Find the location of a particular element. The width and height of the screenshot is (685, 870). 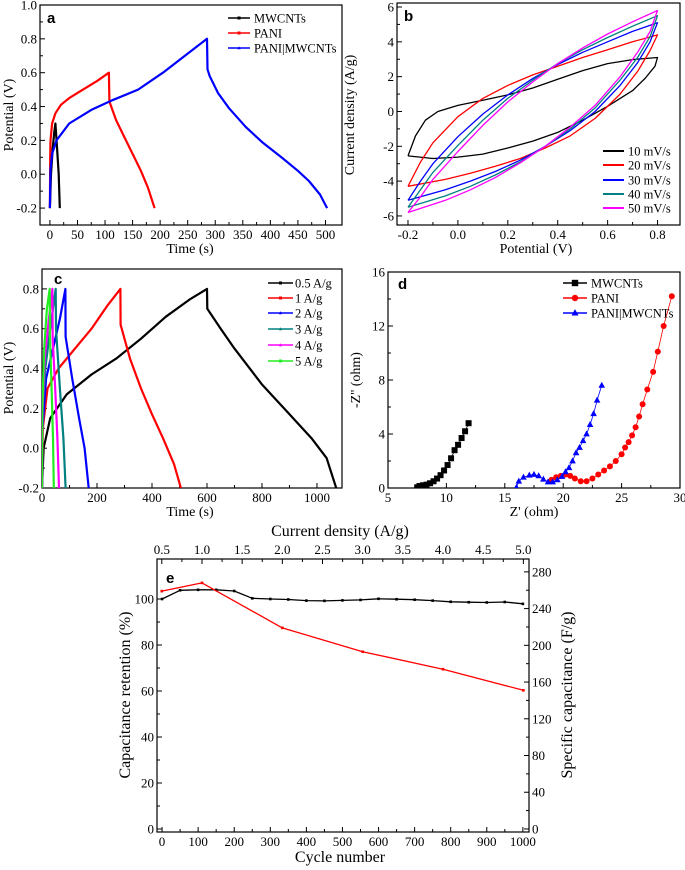

x-tick-label: 600 is located at coordinates (379, 841).